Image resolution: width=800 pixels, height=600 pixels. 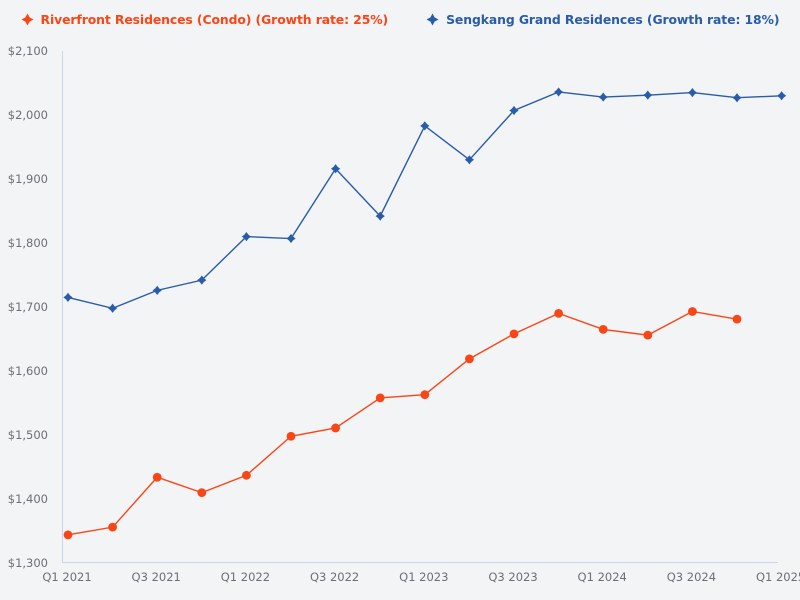 I want to click on x-axis-tick-label: Q1 2024, so click(x=602, y=577).